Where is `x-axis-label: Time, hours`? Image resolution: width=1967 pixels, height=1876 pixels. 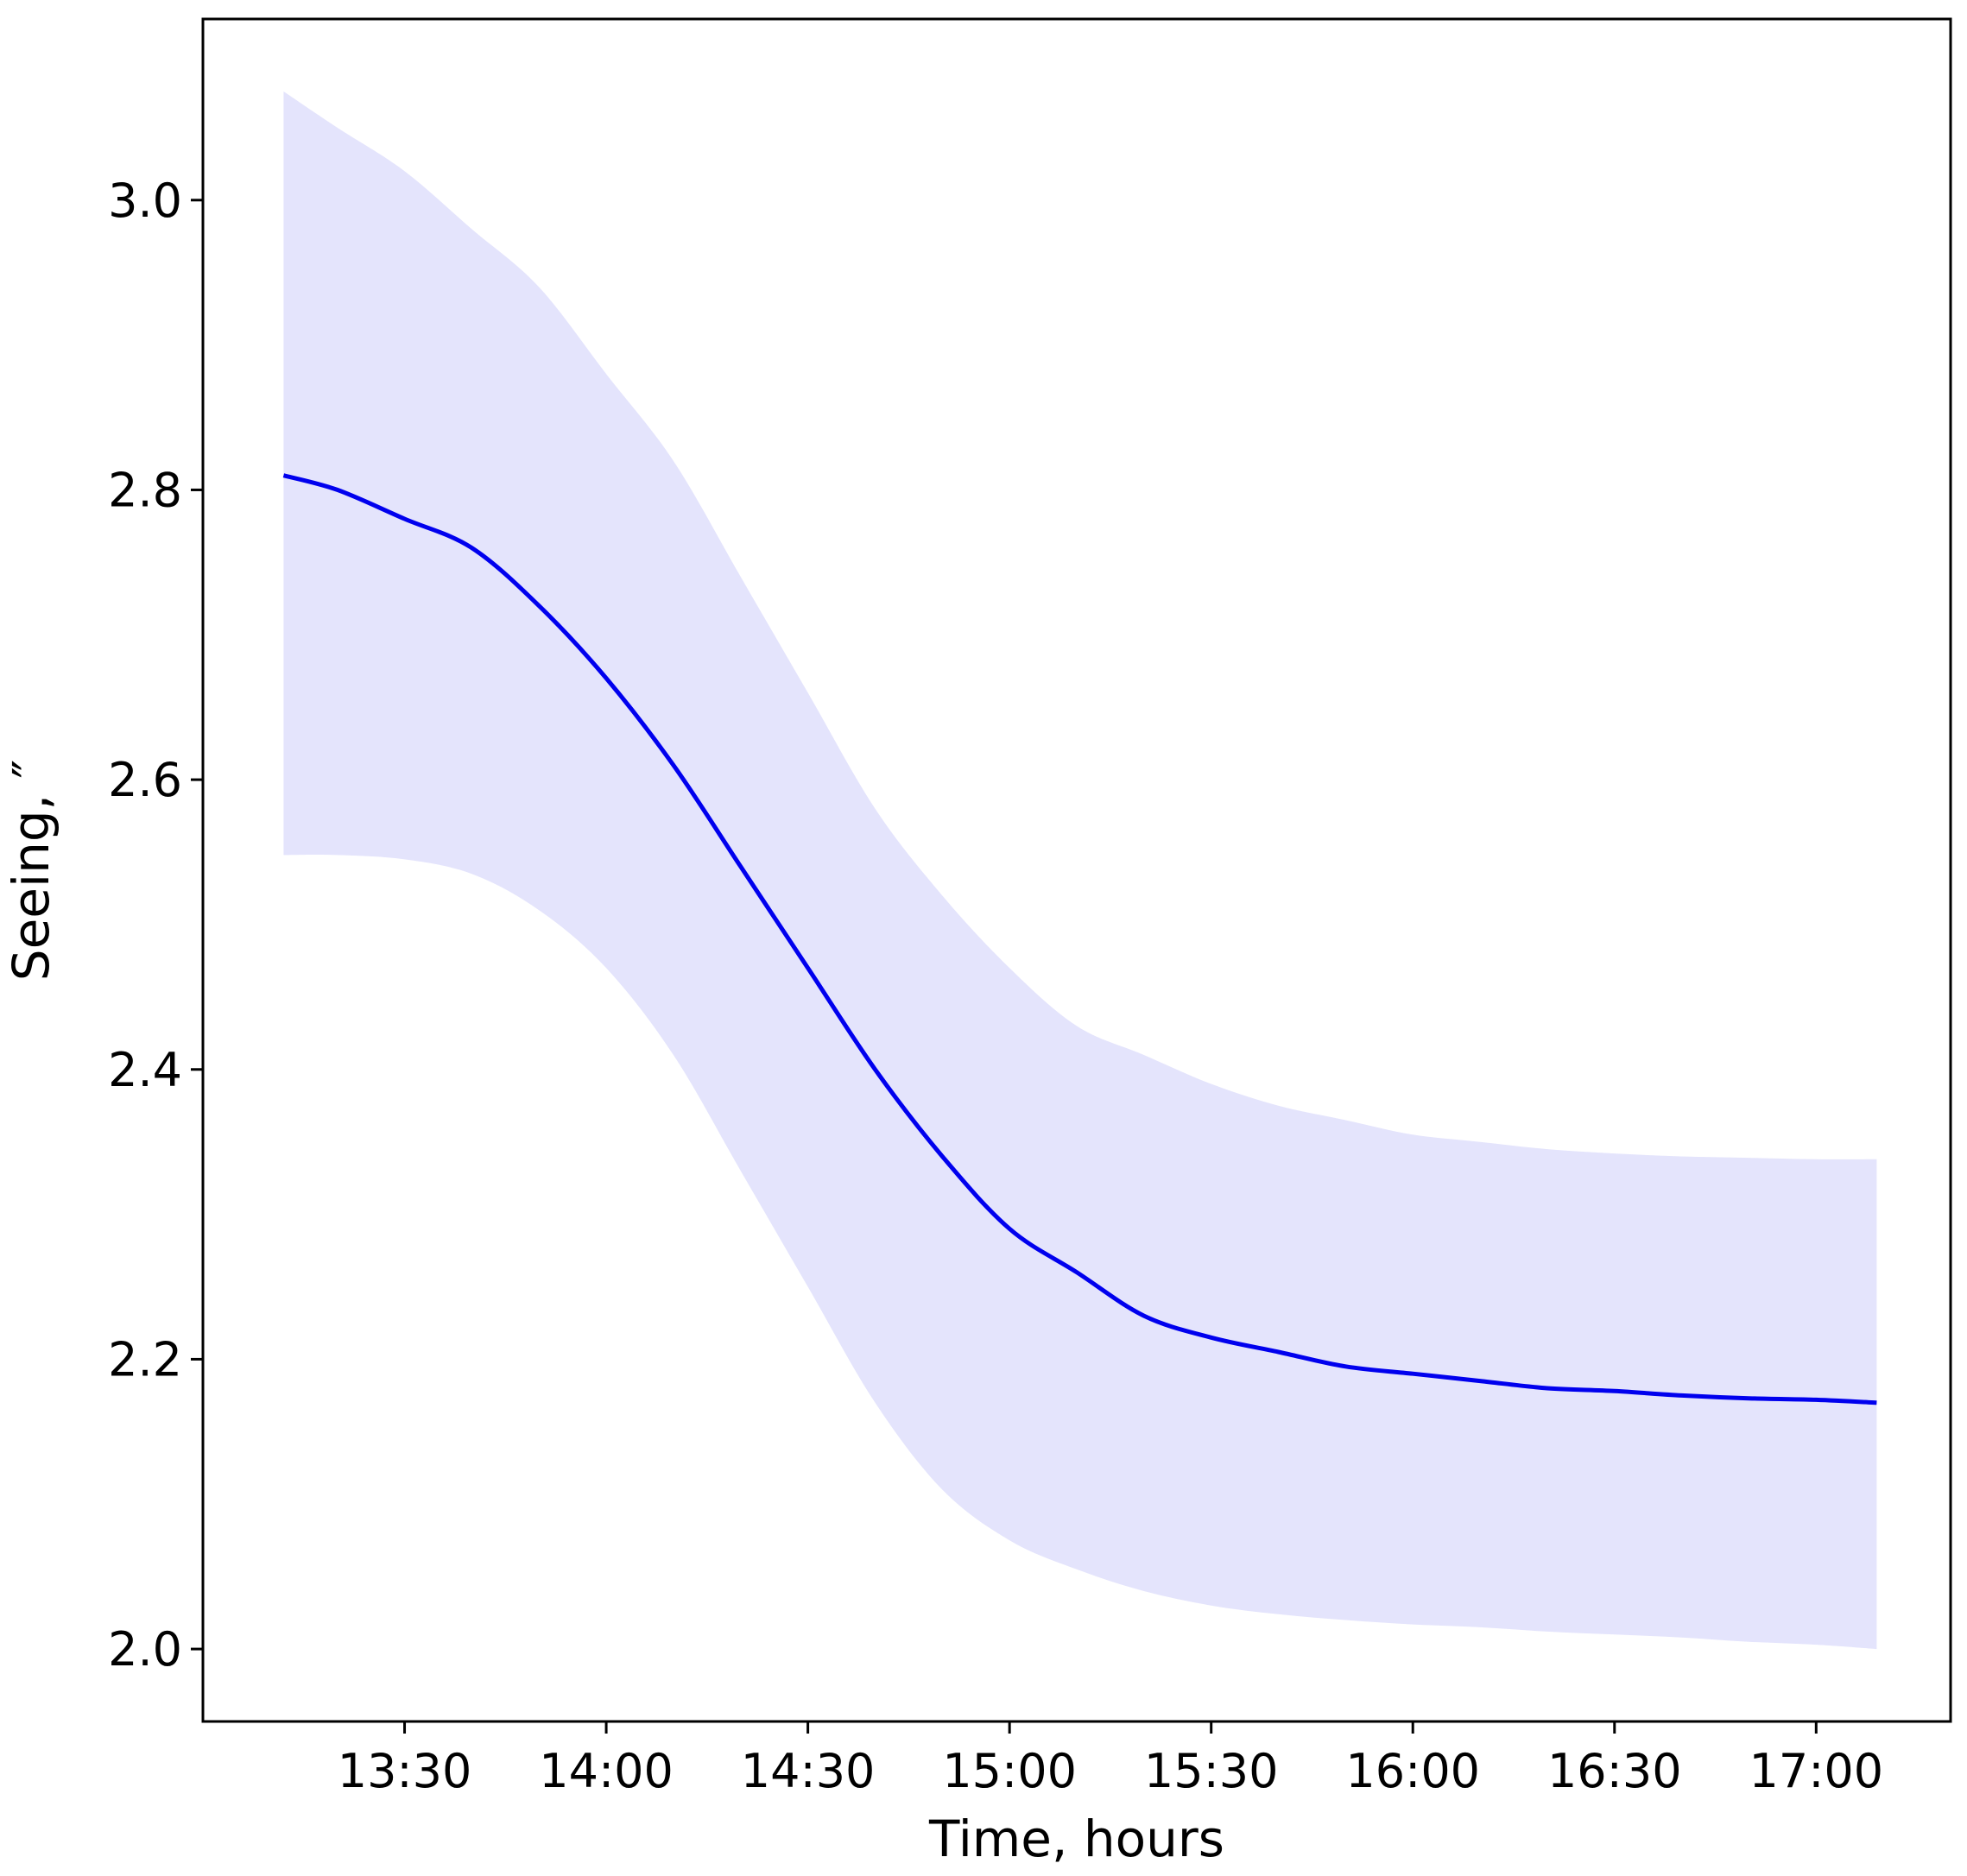 x-axis-label: Time, hours is located at coordinates (1076, 1839).